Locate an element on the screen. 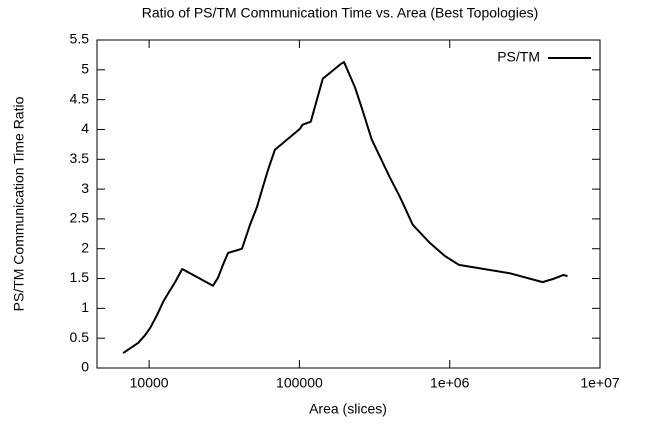 This screenshot has width=647, height=430. y-tick-label: 4 is located at coordinates (85, 128).